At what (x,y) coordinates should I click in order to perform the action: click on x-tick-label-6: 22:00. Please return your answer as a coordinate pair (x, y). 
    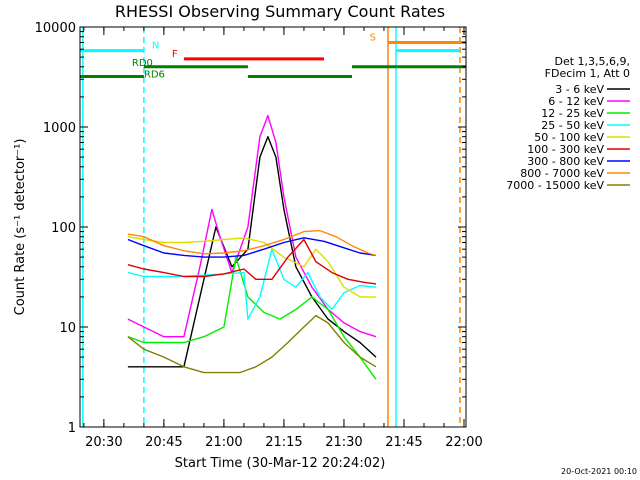
    Looking at the image, I should click on (463, 442).